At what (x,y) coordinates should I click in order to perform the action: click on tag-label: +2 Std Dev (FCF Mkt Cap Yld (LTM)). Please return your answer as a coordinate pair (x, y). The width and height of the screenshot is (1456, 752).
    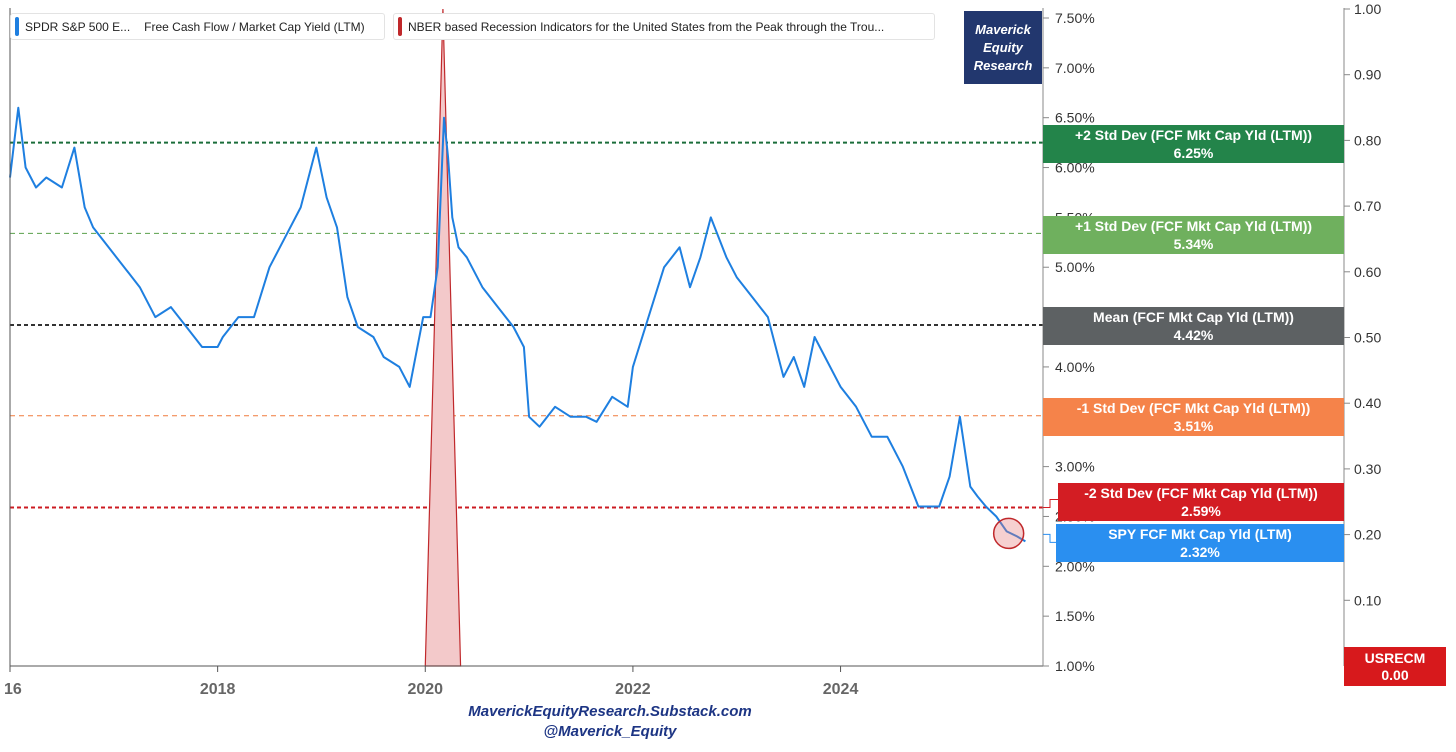
    Looking at the image, I should click on (1193, 135).